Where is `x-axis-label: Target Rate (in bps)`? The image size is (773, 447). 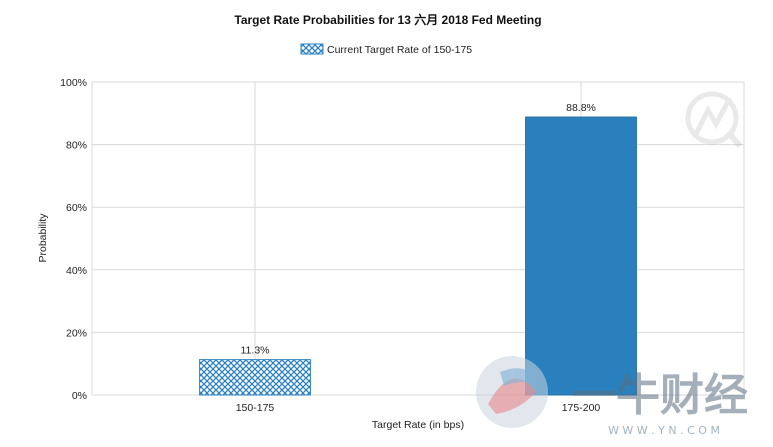
x-axis-label: Target Rate (in bps) is located at coordinates (418, 425).